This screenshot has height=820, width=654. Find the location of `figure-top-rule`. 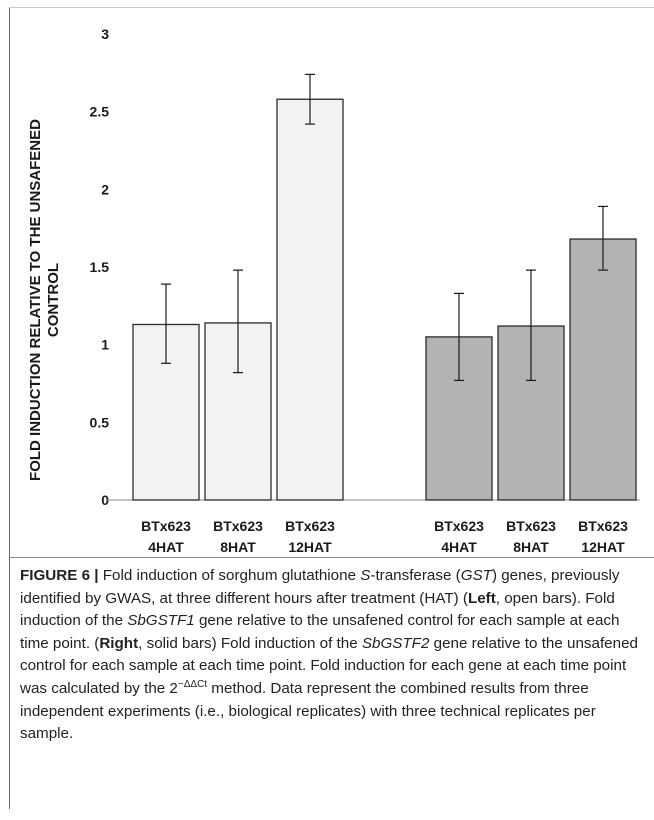

figure-top-rule is located at coordinates (331, 7).